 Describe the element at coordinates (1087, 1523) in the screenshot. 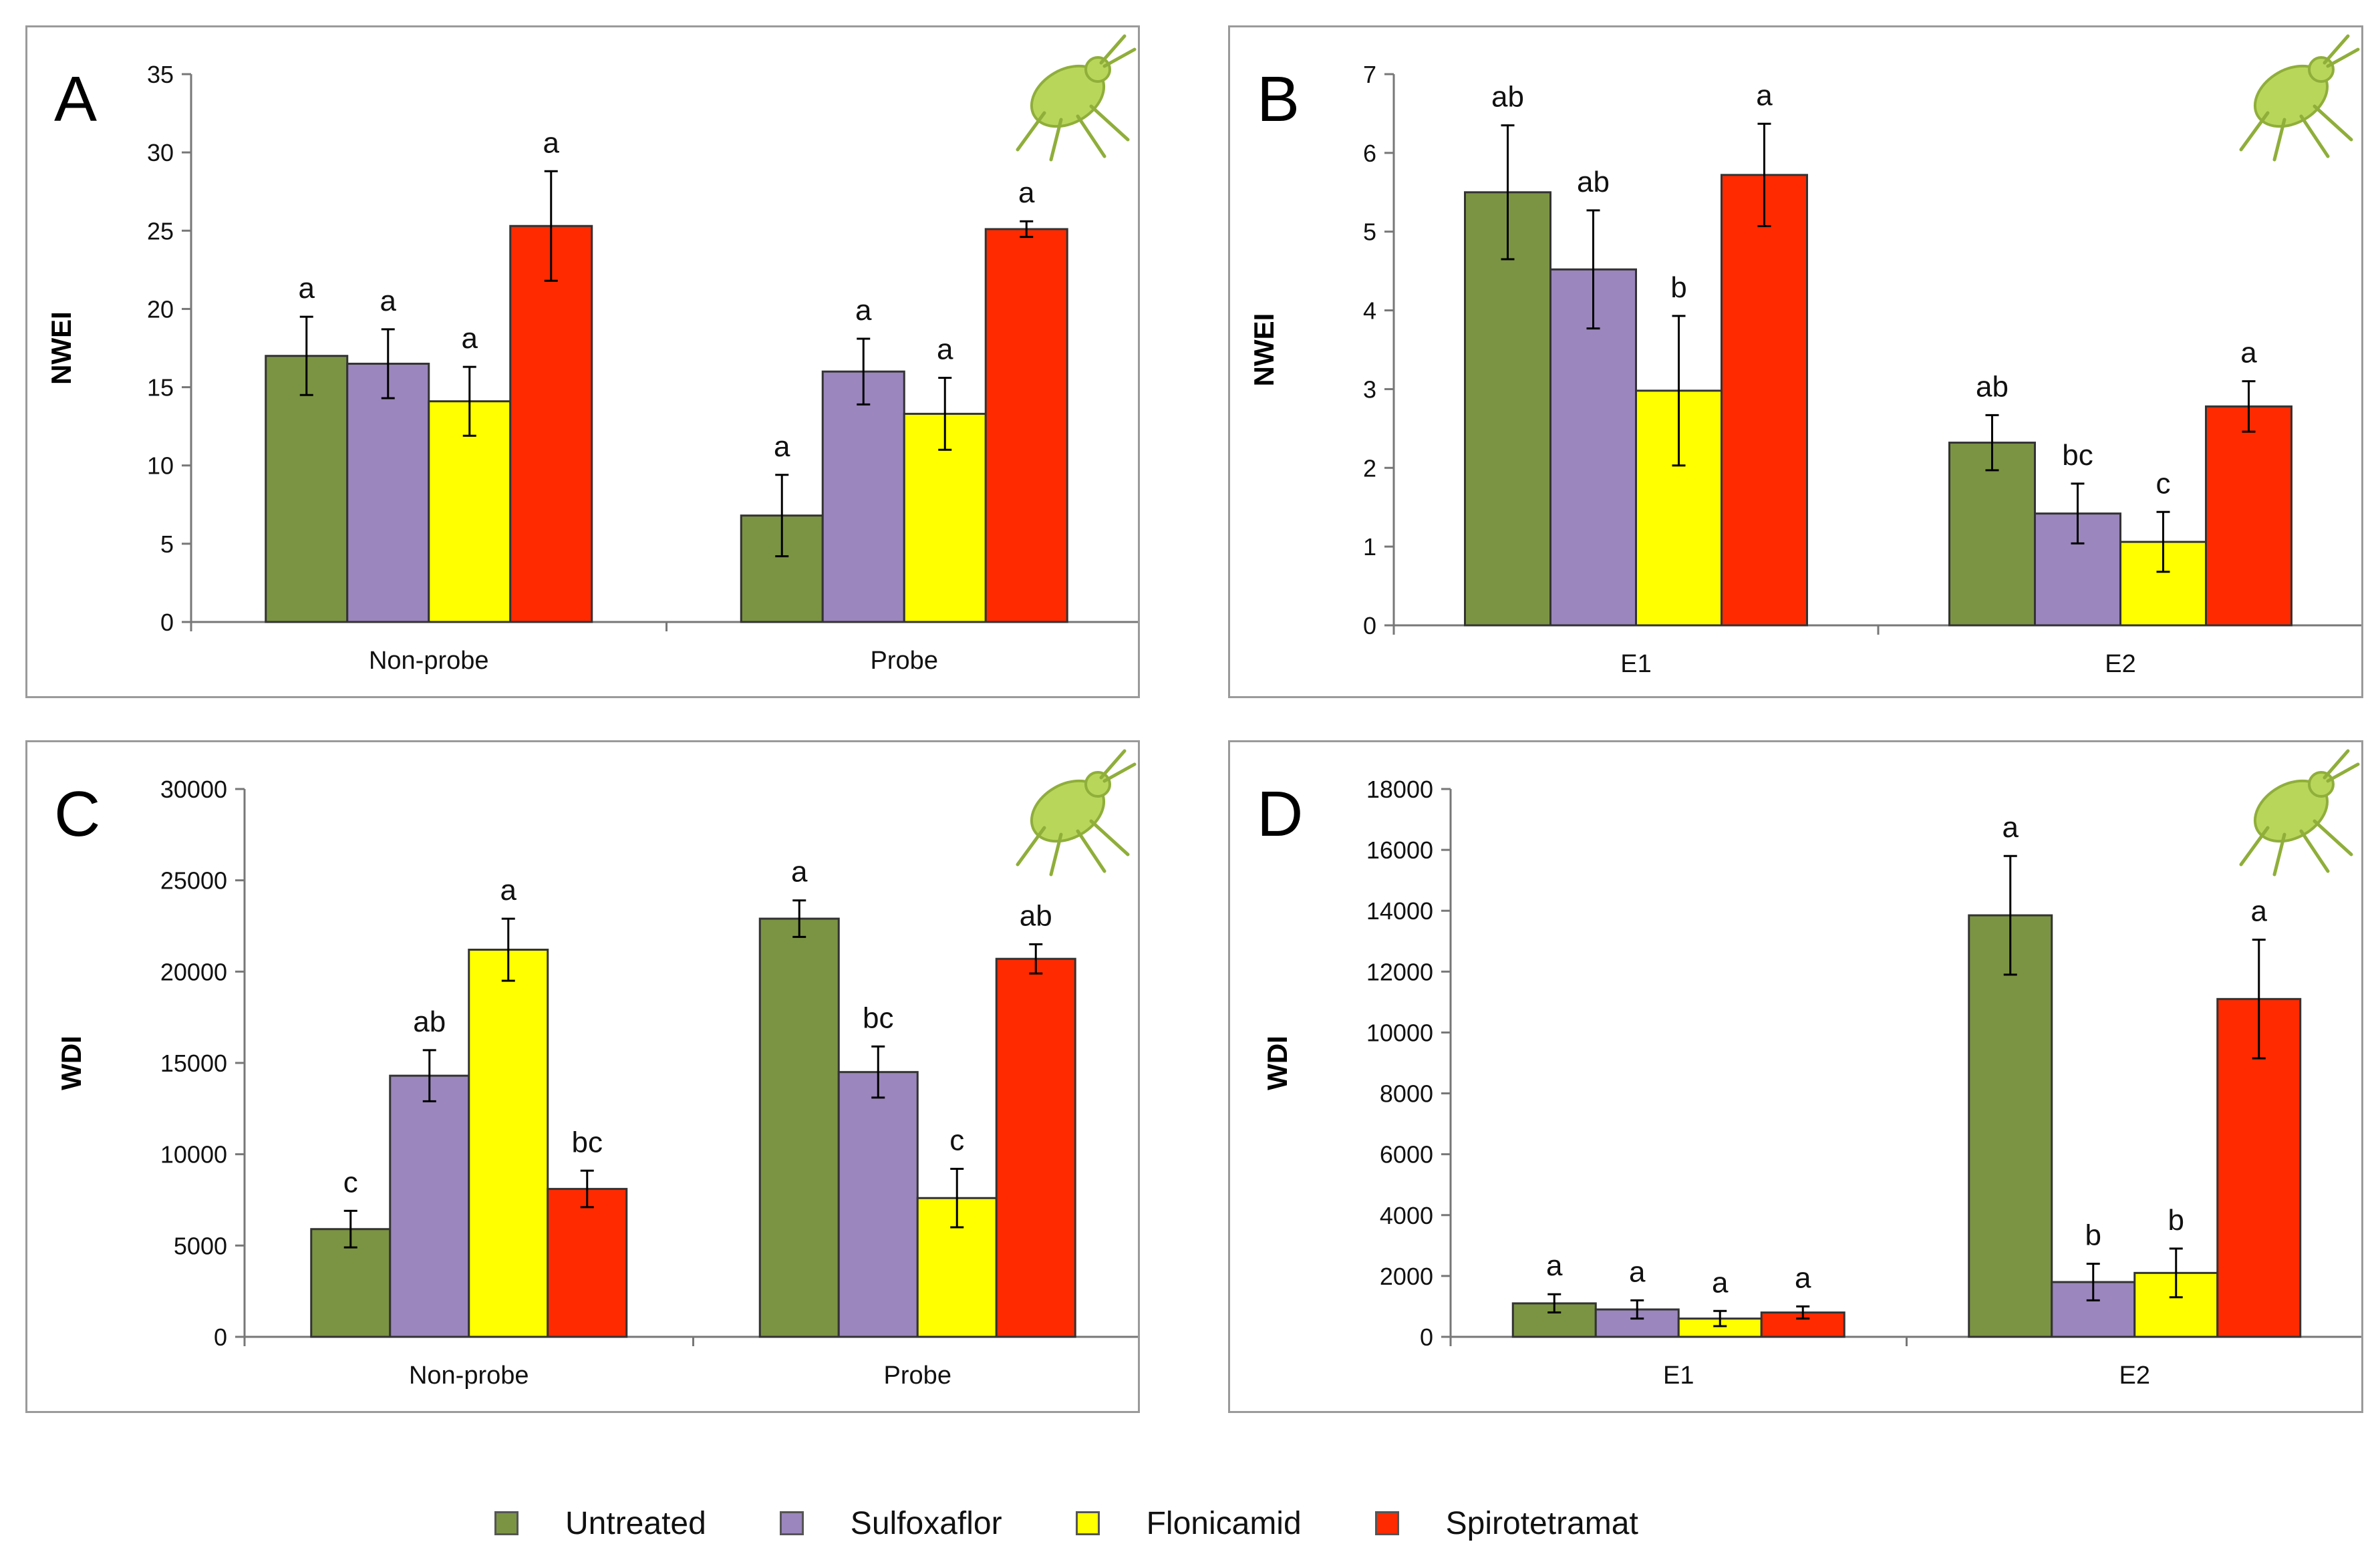

I see `legend-swatch-flonicamid` at that location.